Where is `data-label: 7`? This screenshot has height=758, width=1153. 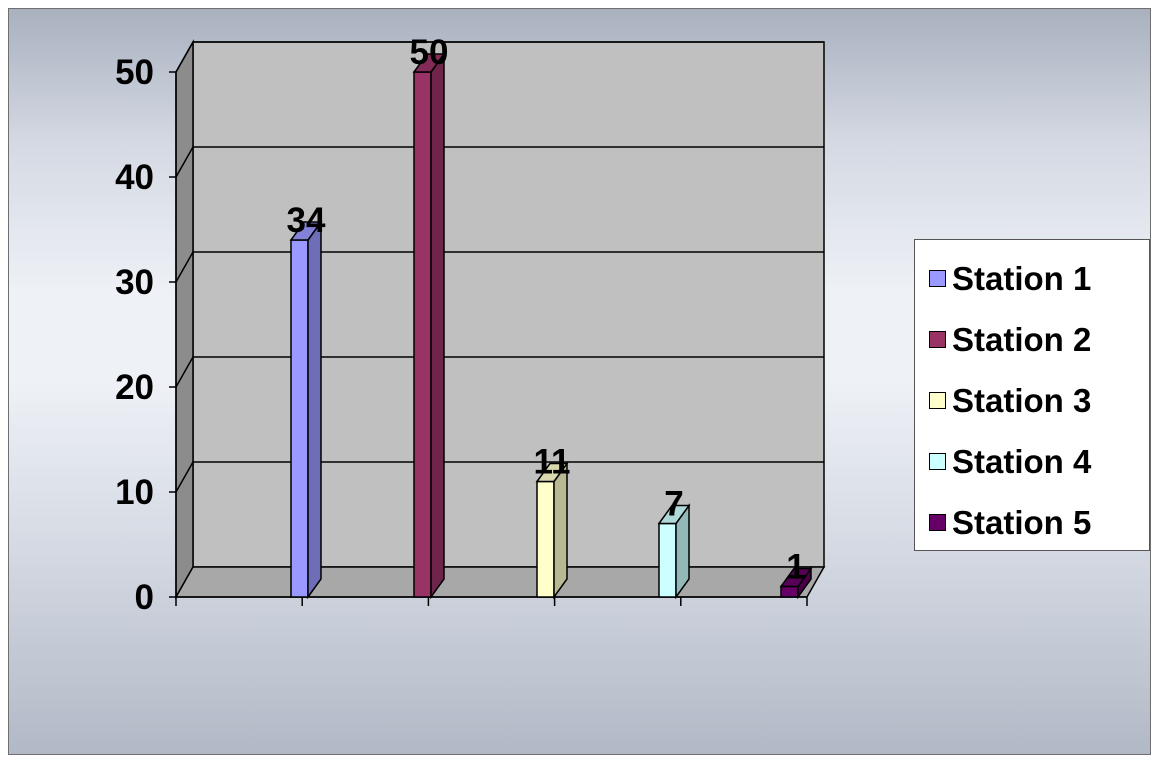 data-label: 7 is located at coordinates (673, 504).